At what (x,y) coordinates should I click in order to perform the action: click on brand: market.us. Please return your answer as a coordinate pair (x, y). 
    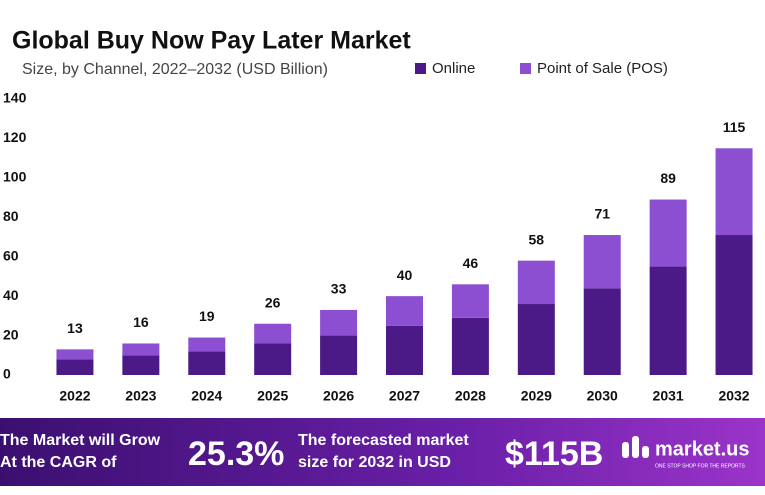
    Looking at the image, I should click on (702, 449).